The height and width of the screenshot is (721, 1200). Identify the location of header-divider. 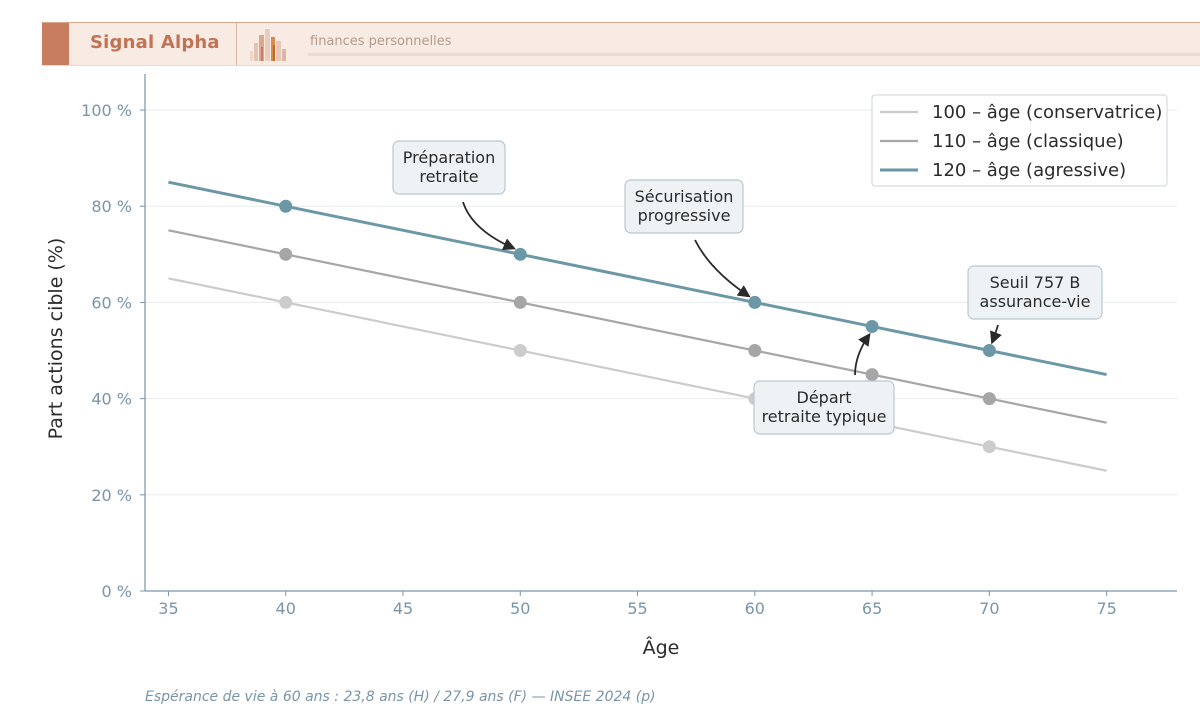
(236, 44).